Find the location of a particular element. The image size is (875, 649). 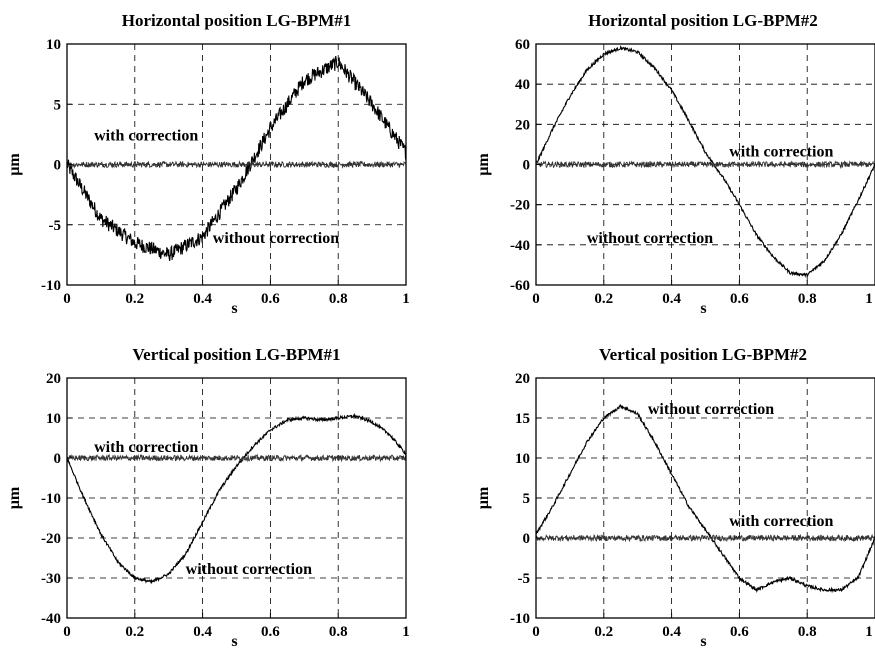

y-tick-label: 40 is located at coordinates (522, 85).